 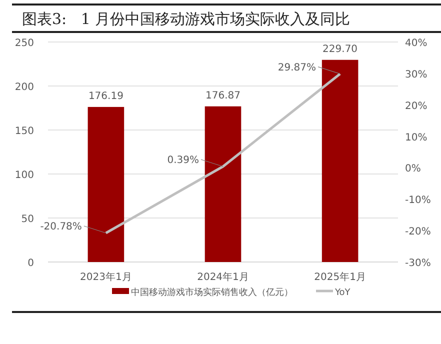 I want to click on data-label: 229.70, so click(x=340, y=49).